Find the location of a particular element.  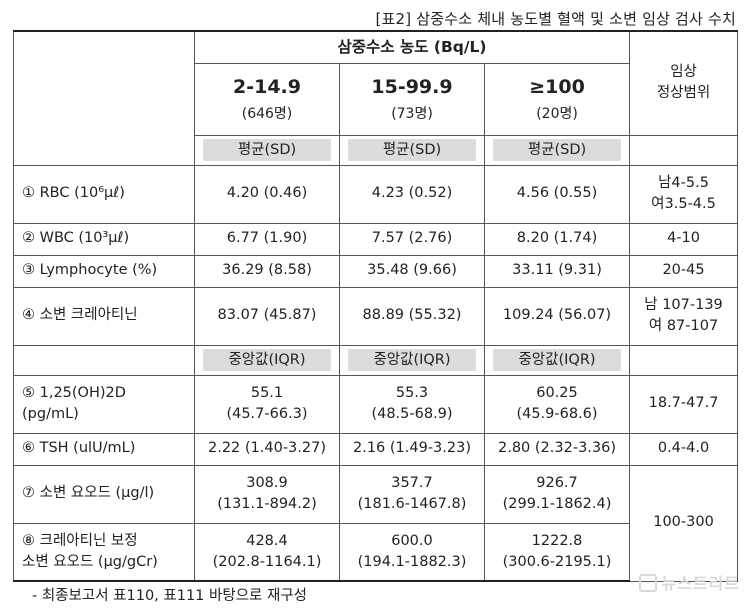

header-row-concentrations: 2-14.9 (646명) 15-99.9 (73명) ≥100 (20명) is located at coordinates (376, 99).